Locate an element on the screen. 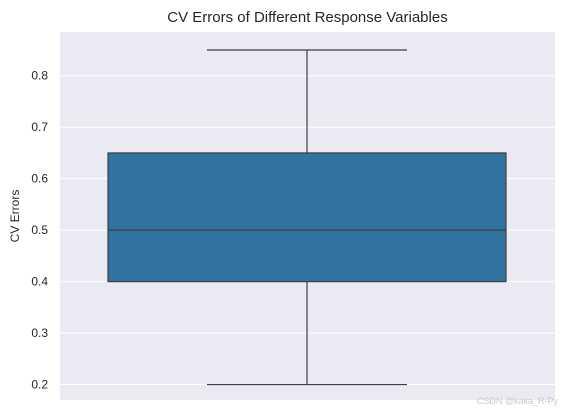 This screenshot has width=564, height=410. y-axis-label: CV Errors is located at coordinates (15, 216).